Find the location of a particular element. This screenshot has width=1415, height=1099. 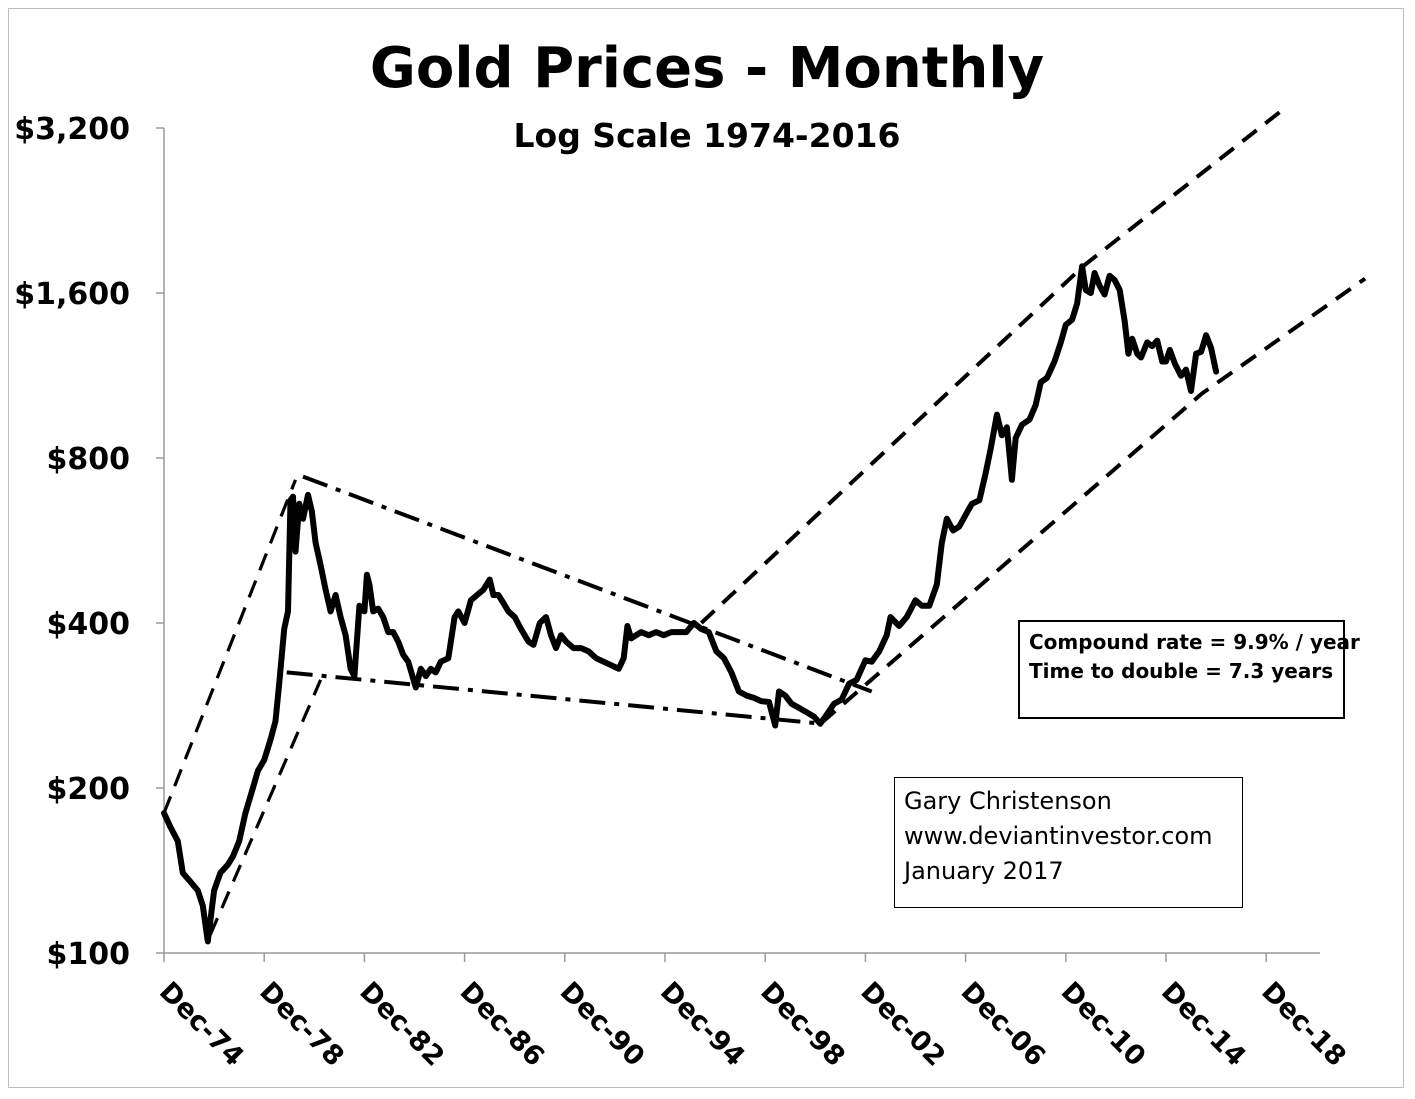

y-tick-label: $400 is located at coordinates (89, 624).